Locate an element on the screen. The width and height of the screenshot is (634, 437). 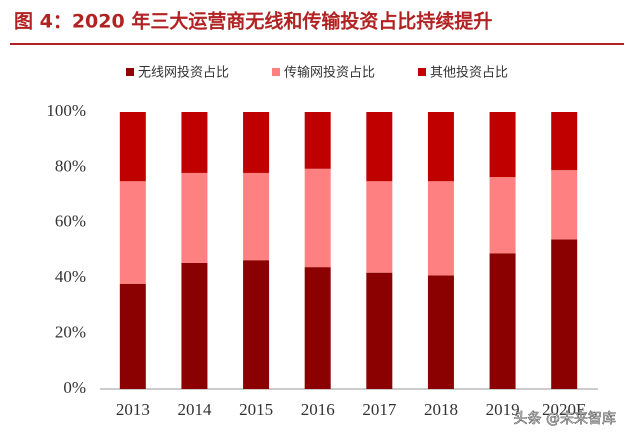
watermark: 头条 @未来智库 is located at coordinates (565, 418).